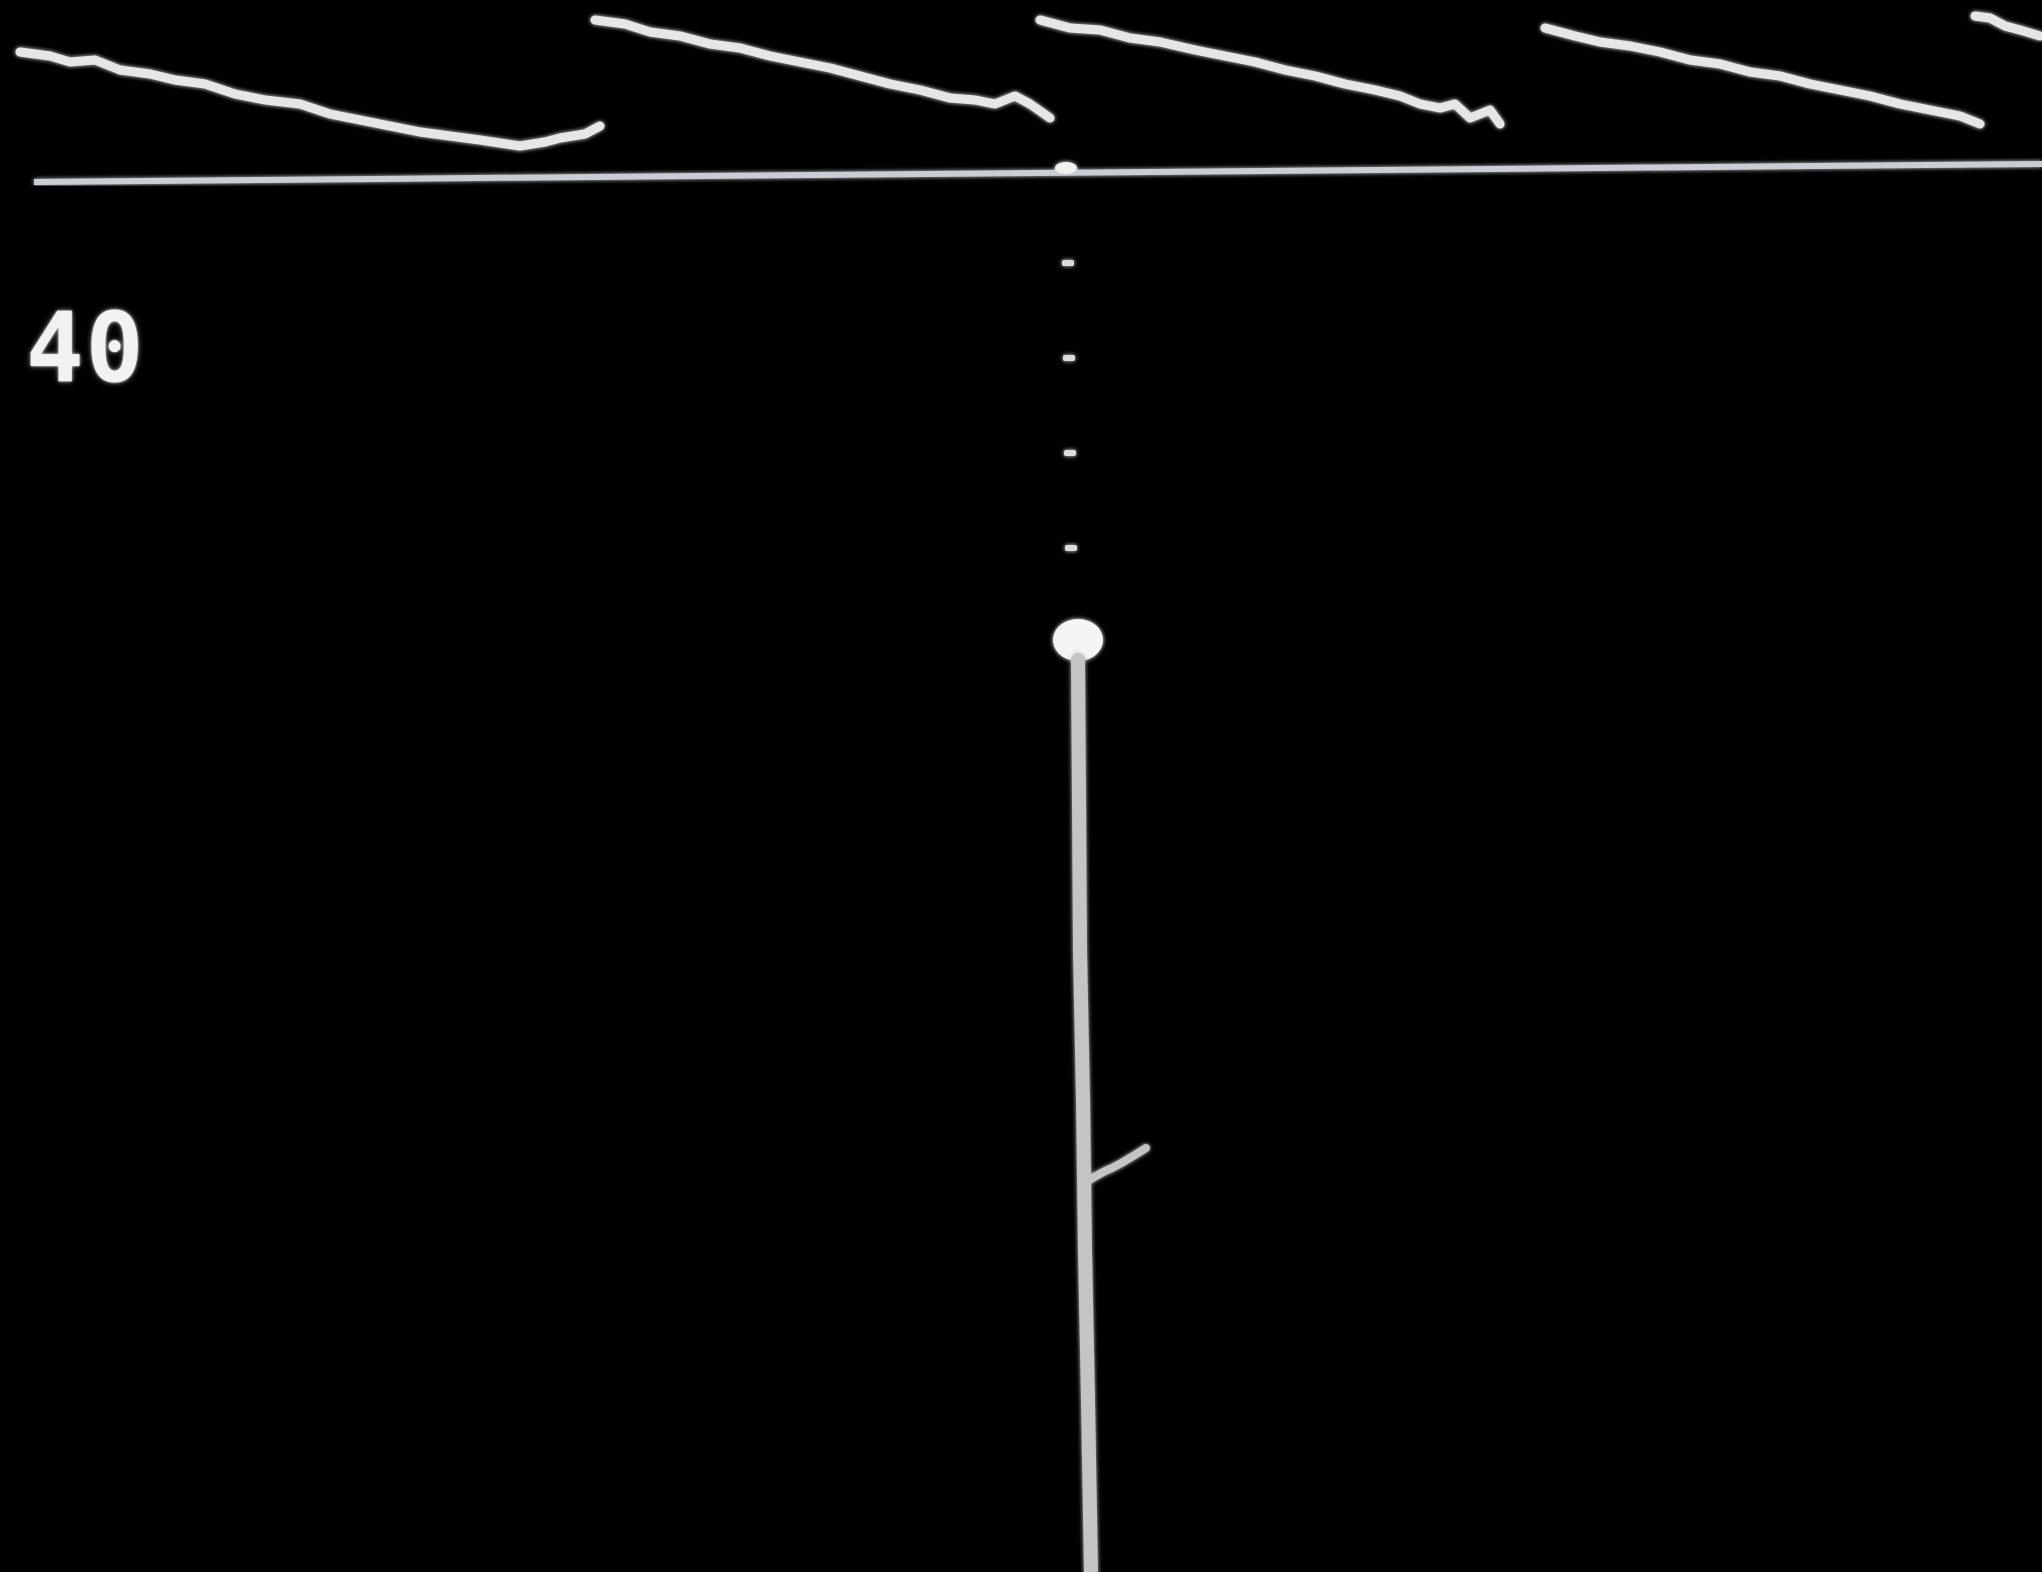  Describe the element at coordinates (1116, 1165) in the screenshot. I see `launcher-branch` at that location.